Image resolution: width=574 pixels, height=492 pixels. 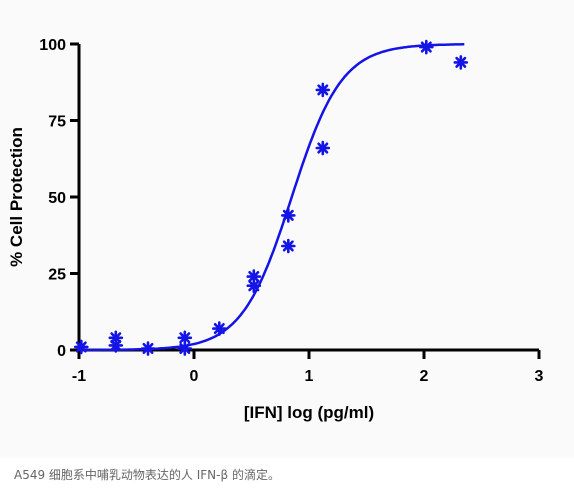 I want to click on y-tick-label: 75, so click(x=57, y=122).